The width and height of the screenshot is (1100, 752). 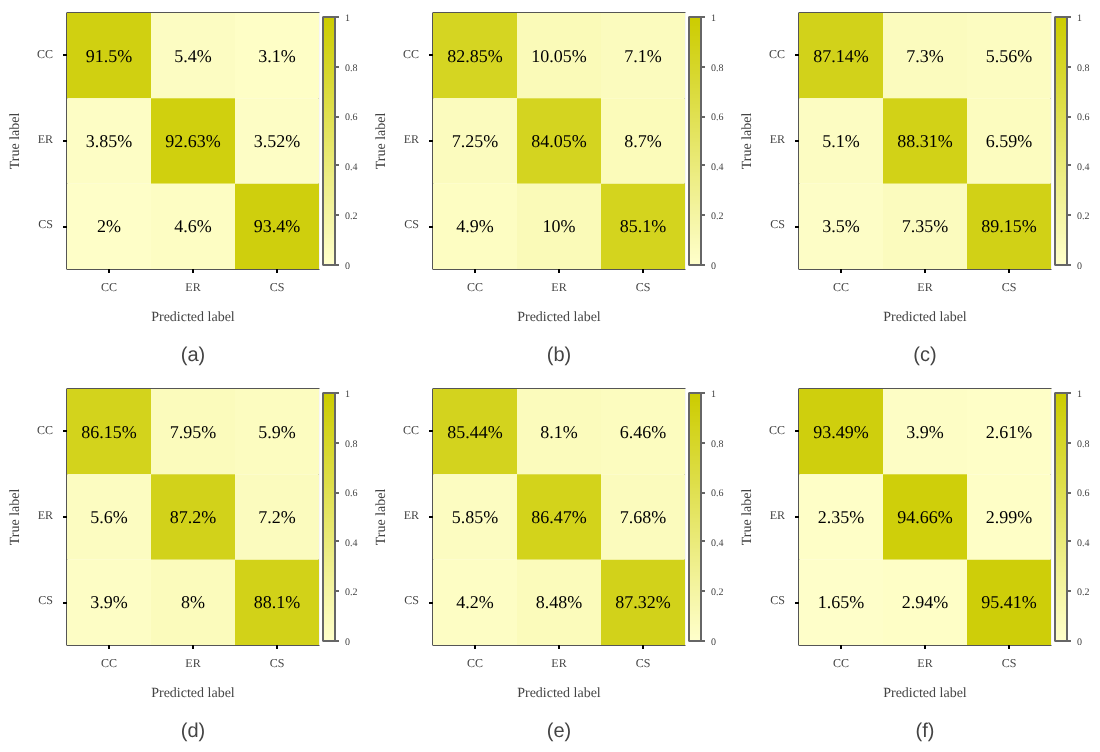 What do you see at coordinates (841, 226) in the screenshot?
I see `data-label: 3.5%` at bounding box center [841, 226].